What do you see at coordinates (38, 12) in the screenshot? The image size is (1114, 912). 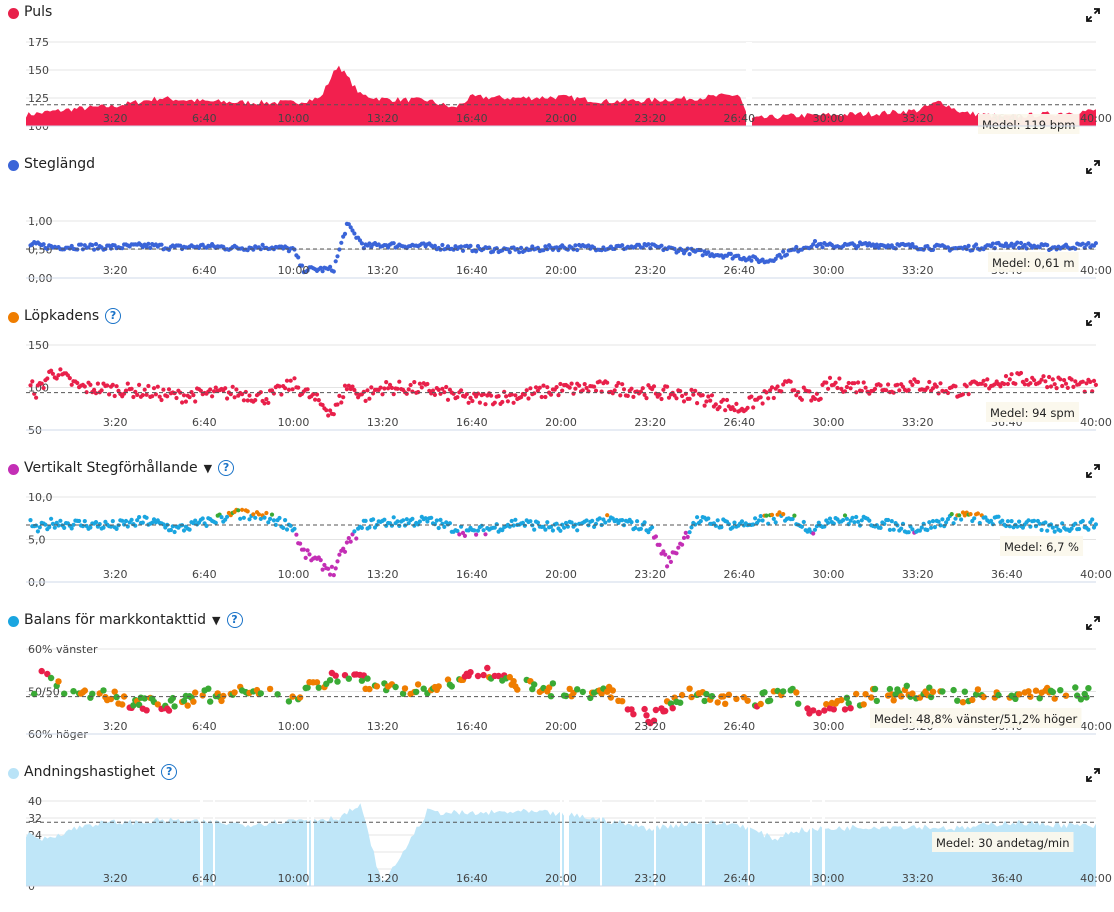 I see `panel-title-row: Puls` at bounding box center [38, 12].